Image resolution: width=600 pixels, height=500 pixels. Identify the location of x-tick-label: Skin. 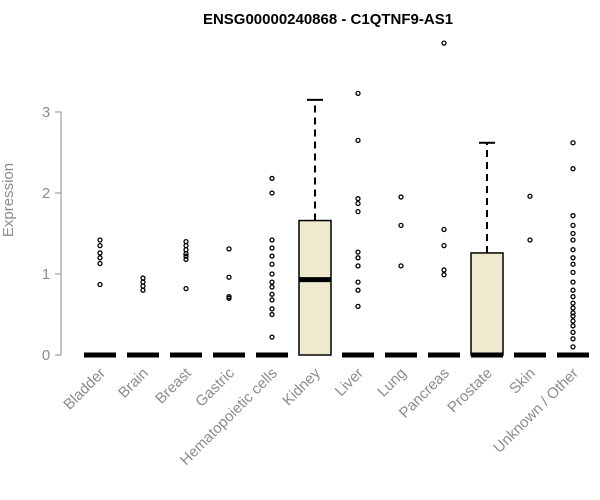
(522, 381).